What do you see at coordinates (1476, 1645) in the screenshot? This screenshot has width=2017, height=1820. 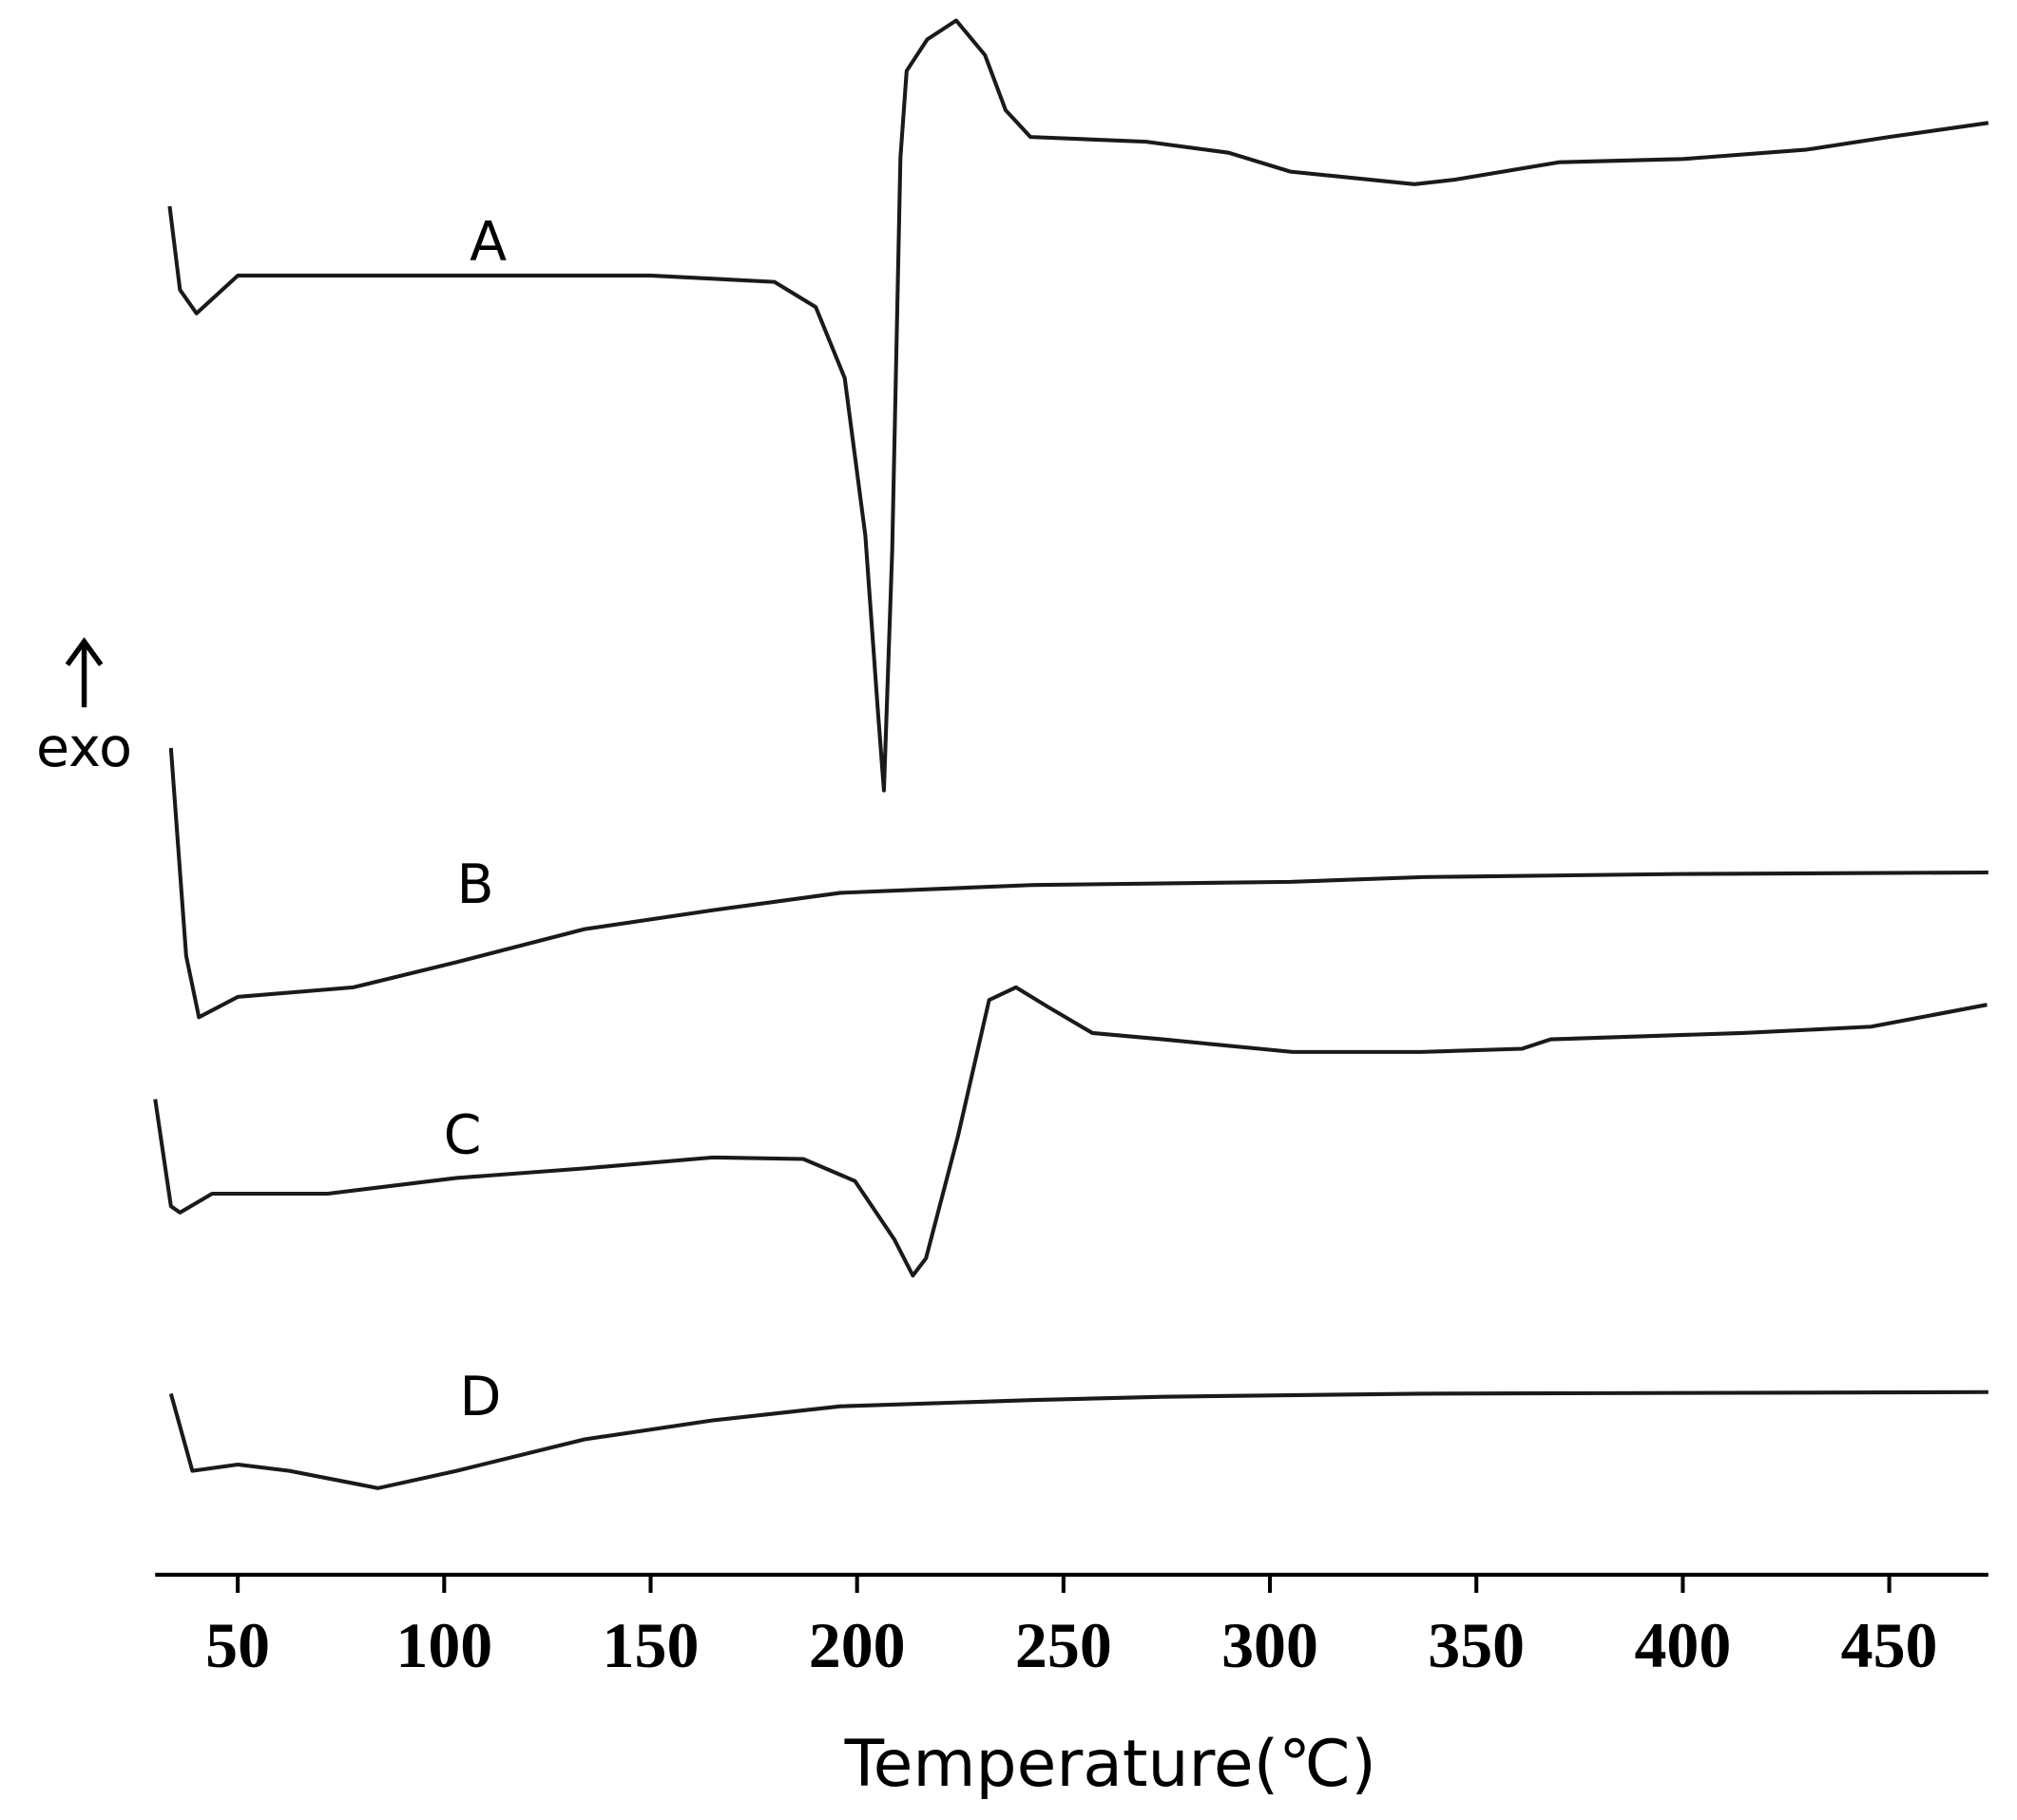 I see `x-tick-label: 350` at bounding box center [1476, 1645].